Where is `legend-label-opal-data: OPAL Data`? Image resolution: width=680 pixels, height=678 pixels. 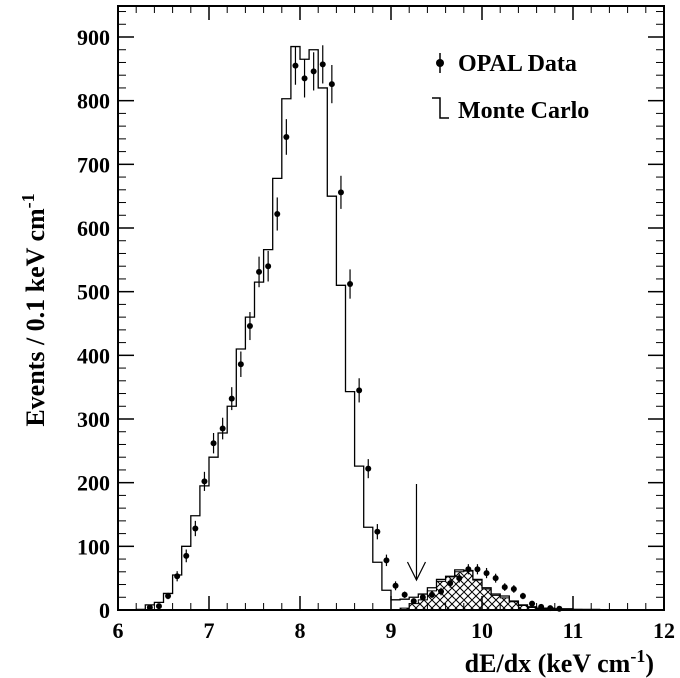 legend-label-opal-data: OPAL Data is located at coordinates (517, 64).